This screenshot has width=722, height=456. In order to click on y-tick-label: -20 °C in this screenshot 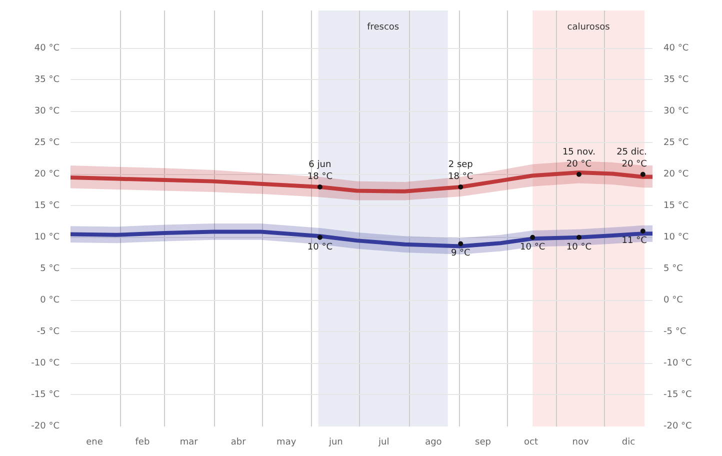, I will do `click(45, 427)`.